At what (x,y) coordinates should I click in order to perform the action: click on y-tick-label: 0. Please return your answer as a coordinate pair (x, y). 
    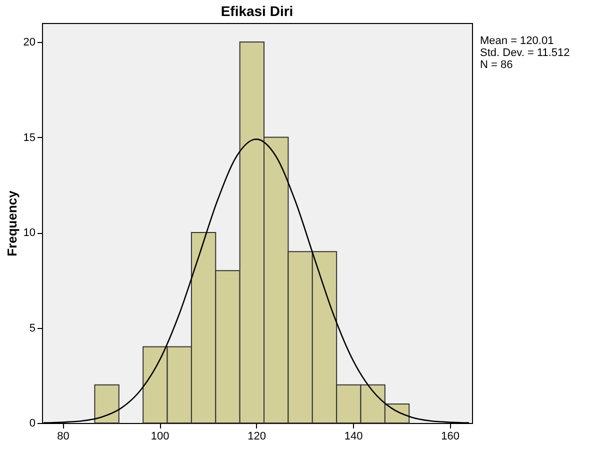
    Looking at the image, I should click on (32, 424).